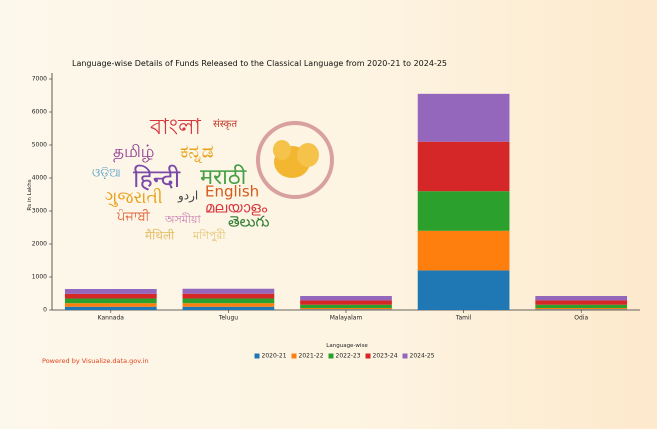  I want to click on x-tick-label: Tamil, so click(463, 318).